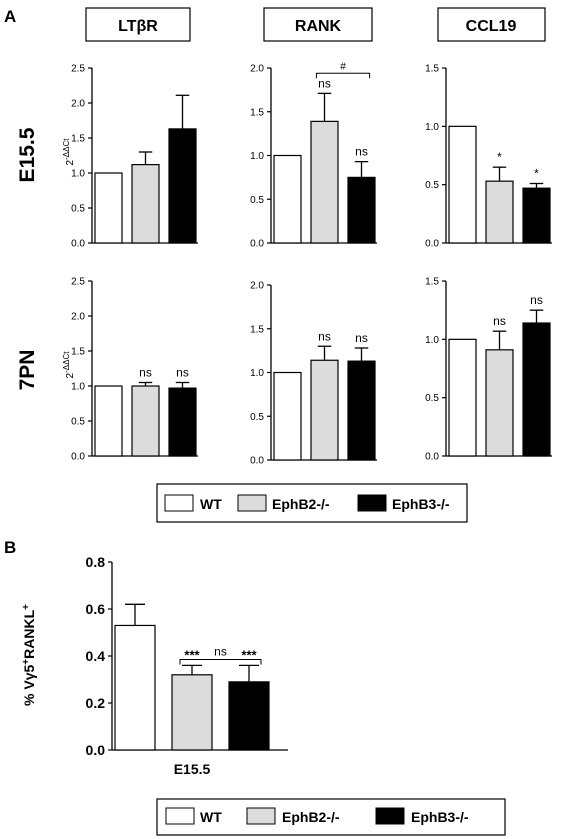 This screenshot has height=839, width=561. I want to click on legend-a-ephb3-swatch, so click(372, 503).